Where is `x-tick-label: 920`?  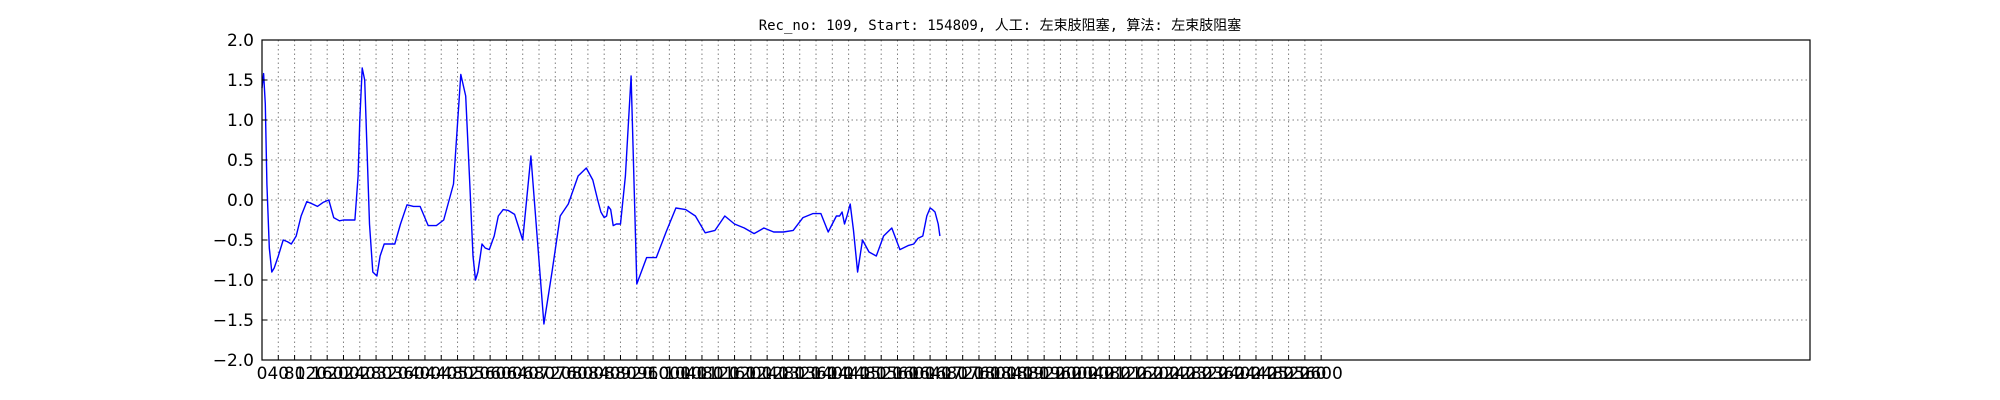 x-tick-label: 920 is located at coordinates (637, 374).